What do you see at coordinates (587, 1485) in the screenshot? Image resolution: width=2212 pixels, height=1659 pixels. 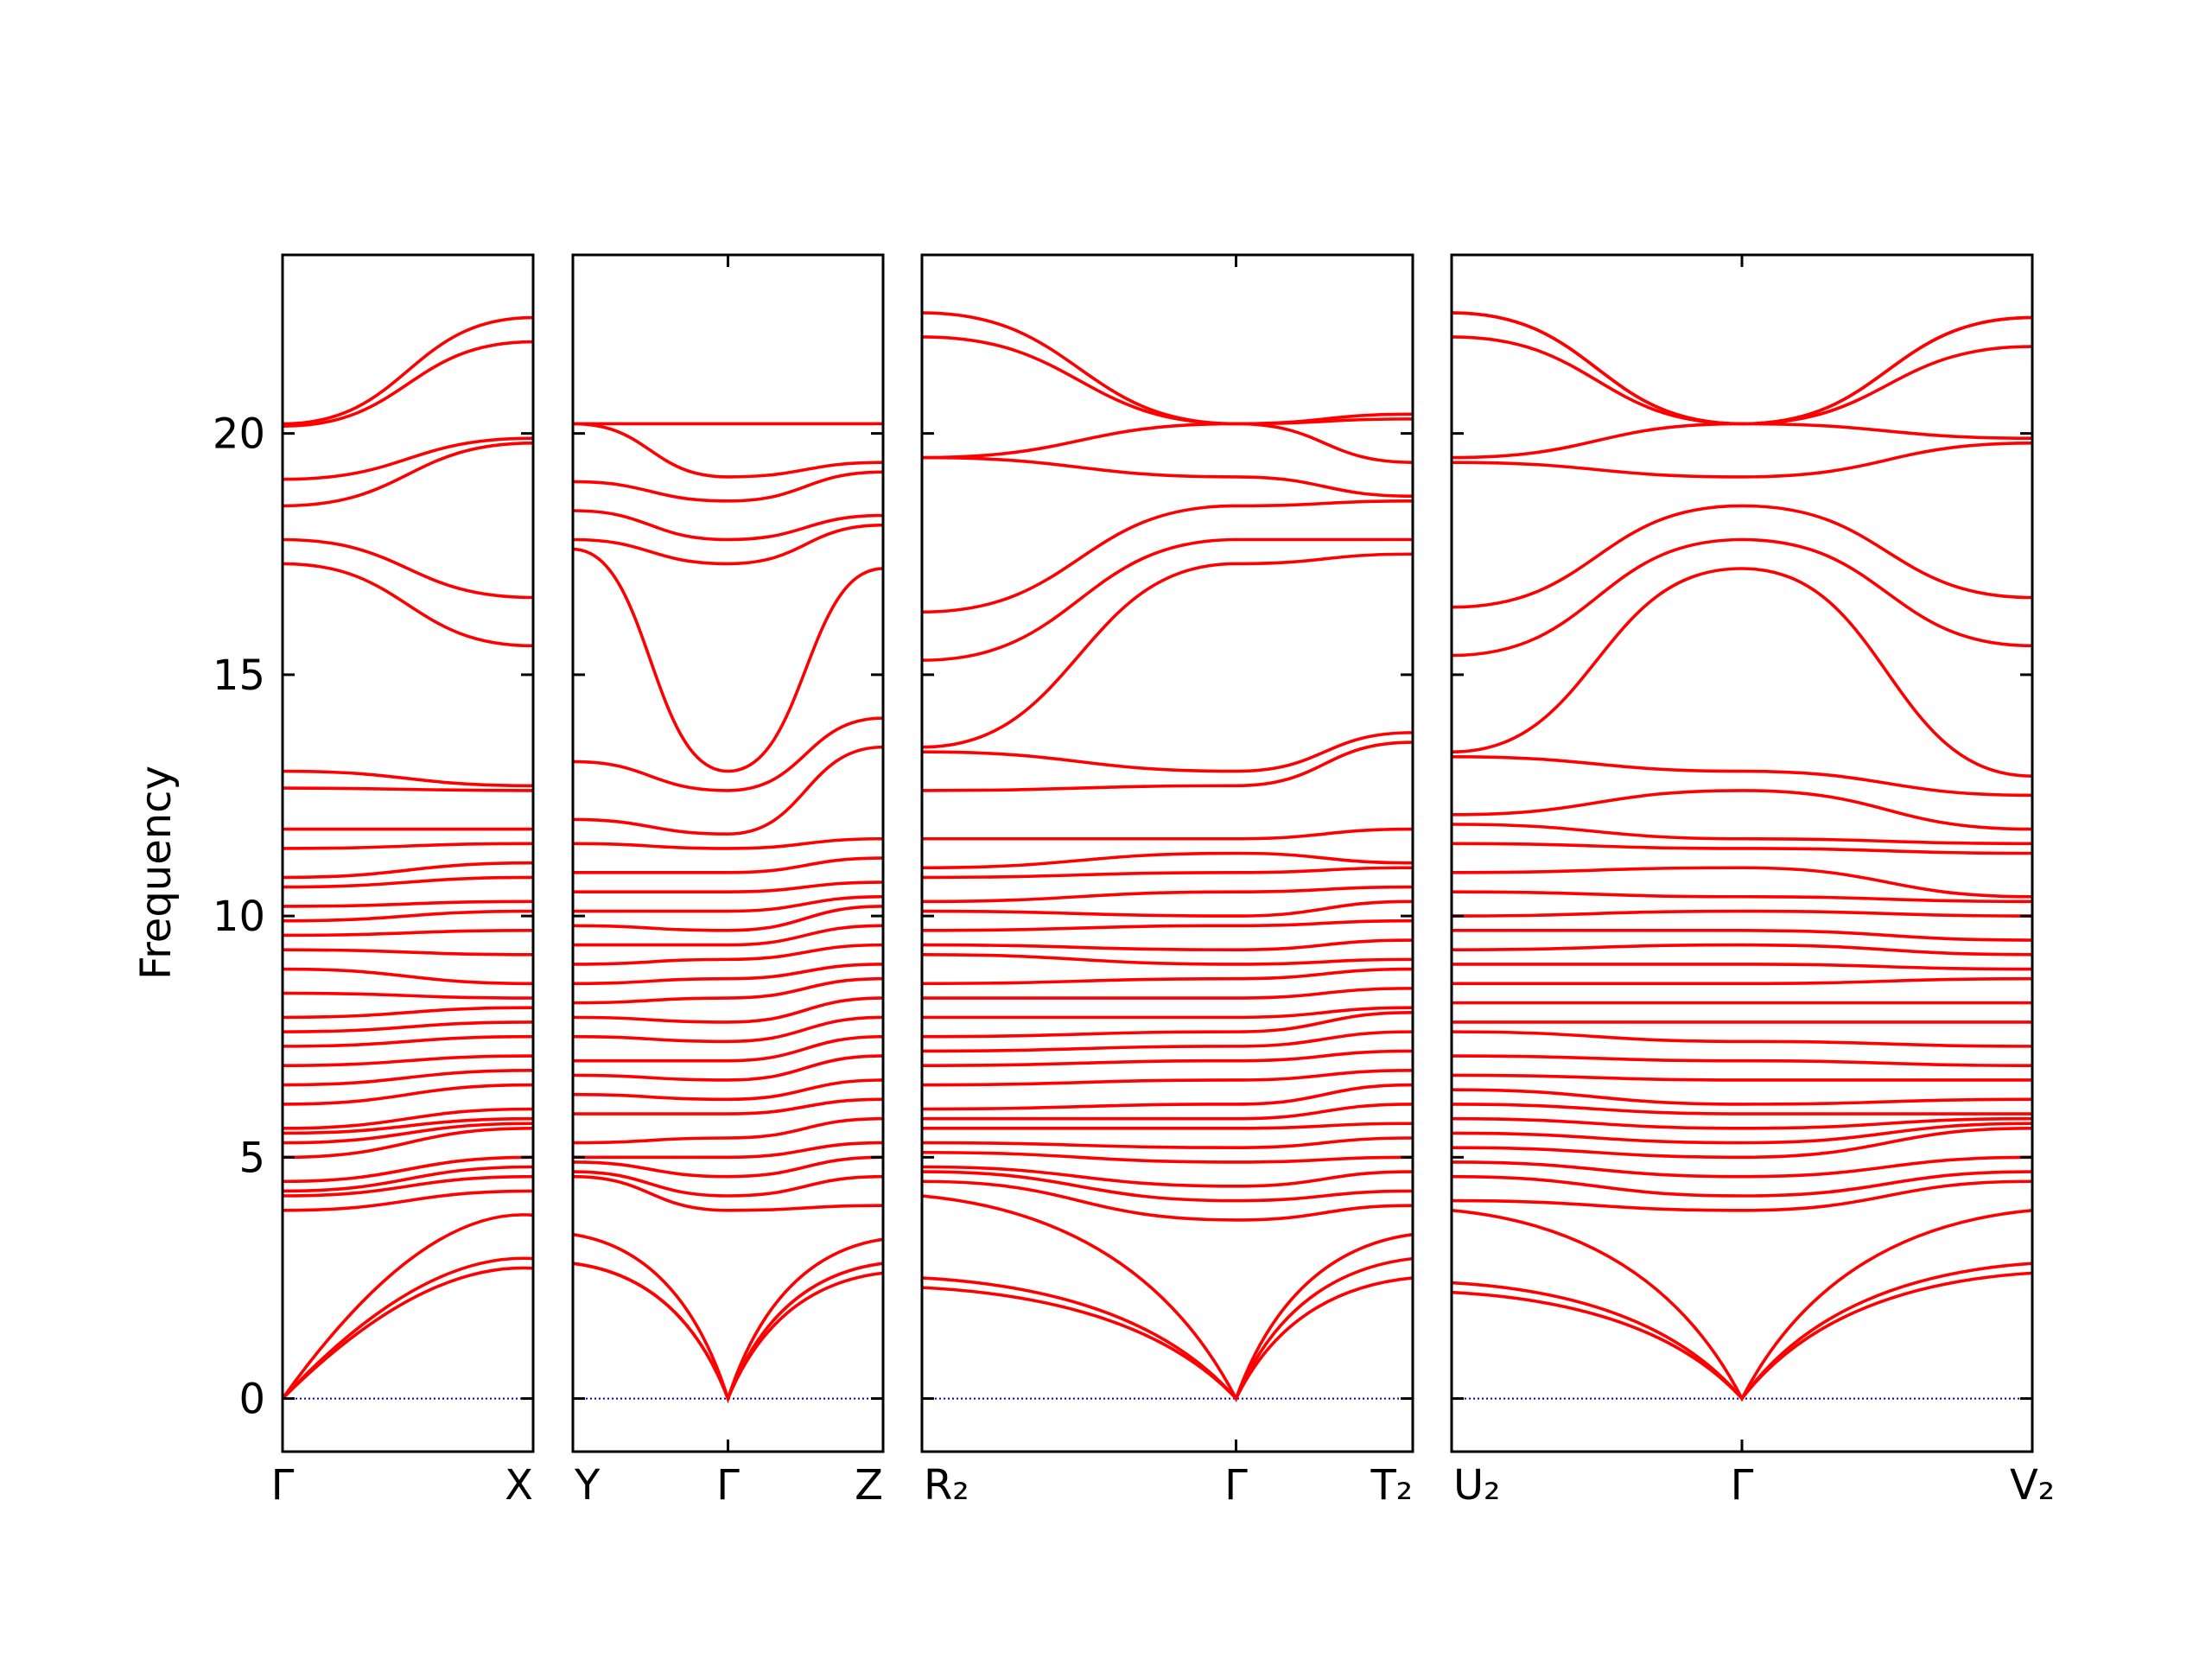 I see `k-point-label: Y` at bounding box center [587, 1485].